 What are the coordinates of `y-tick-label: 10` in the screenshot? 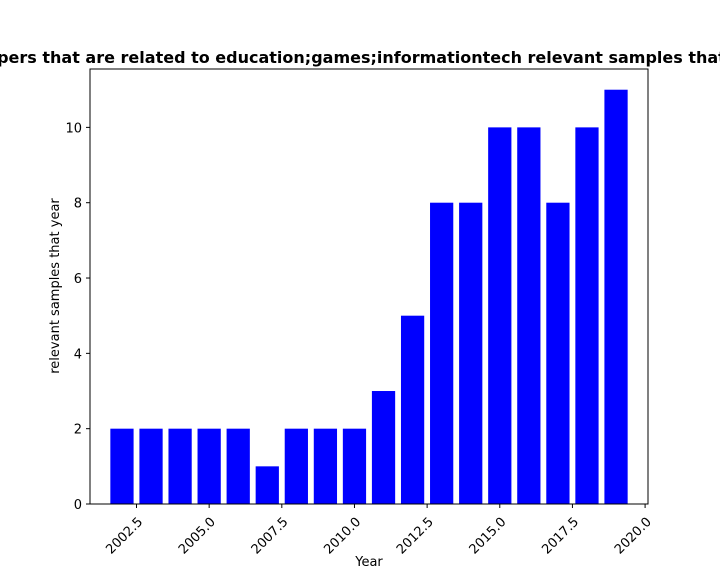 It's located at (73, 128).